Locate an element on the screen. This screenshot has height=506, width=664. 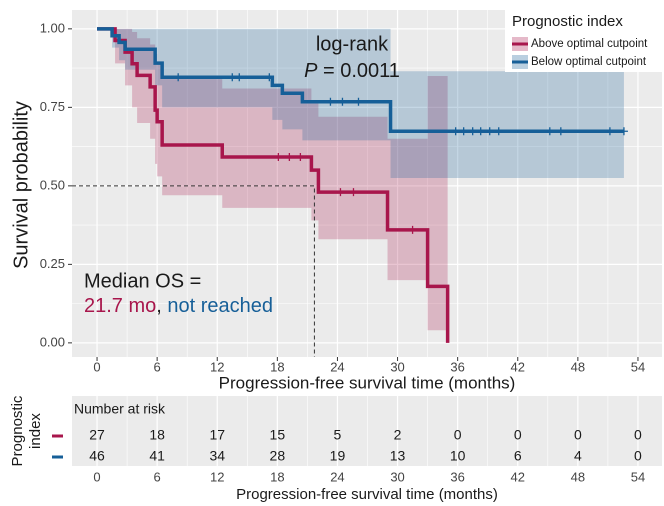
x-tick-label: 6 is located at coordinates (157, 366).